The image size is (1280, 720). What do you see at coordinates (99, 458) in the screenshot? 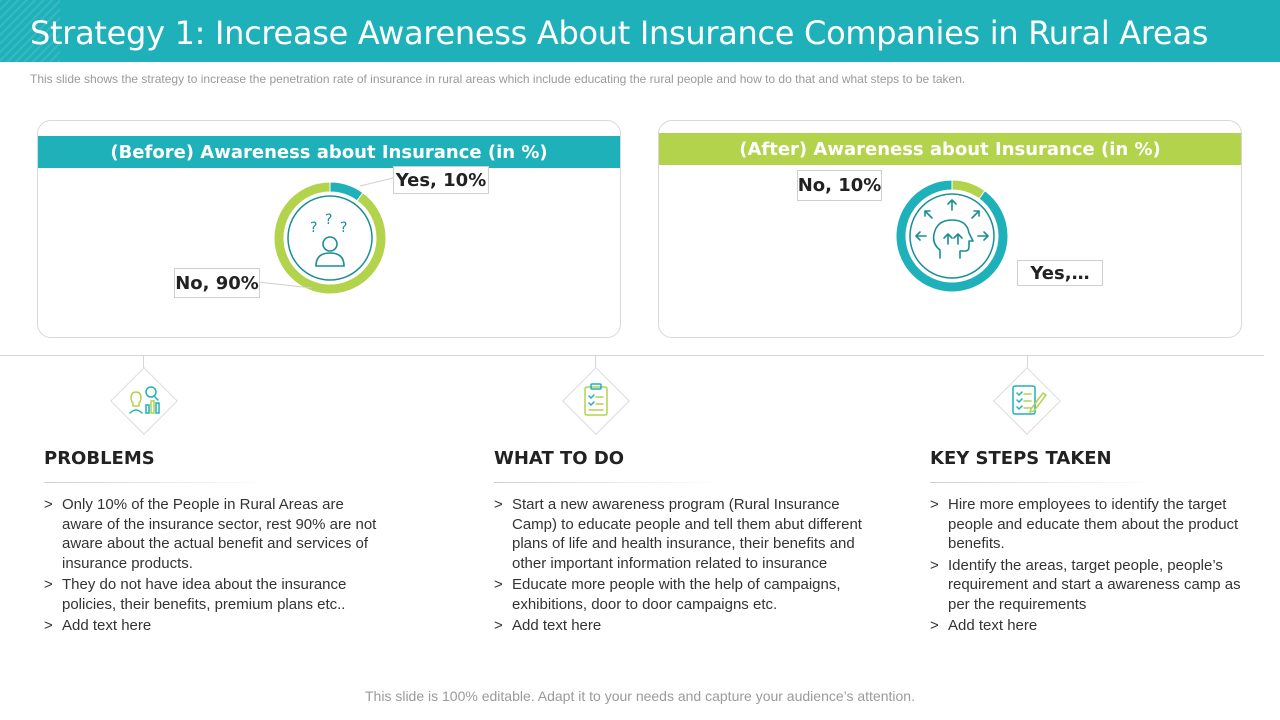
I see `problems-heading: PROBLEMS` at bounding box center [99, 458].